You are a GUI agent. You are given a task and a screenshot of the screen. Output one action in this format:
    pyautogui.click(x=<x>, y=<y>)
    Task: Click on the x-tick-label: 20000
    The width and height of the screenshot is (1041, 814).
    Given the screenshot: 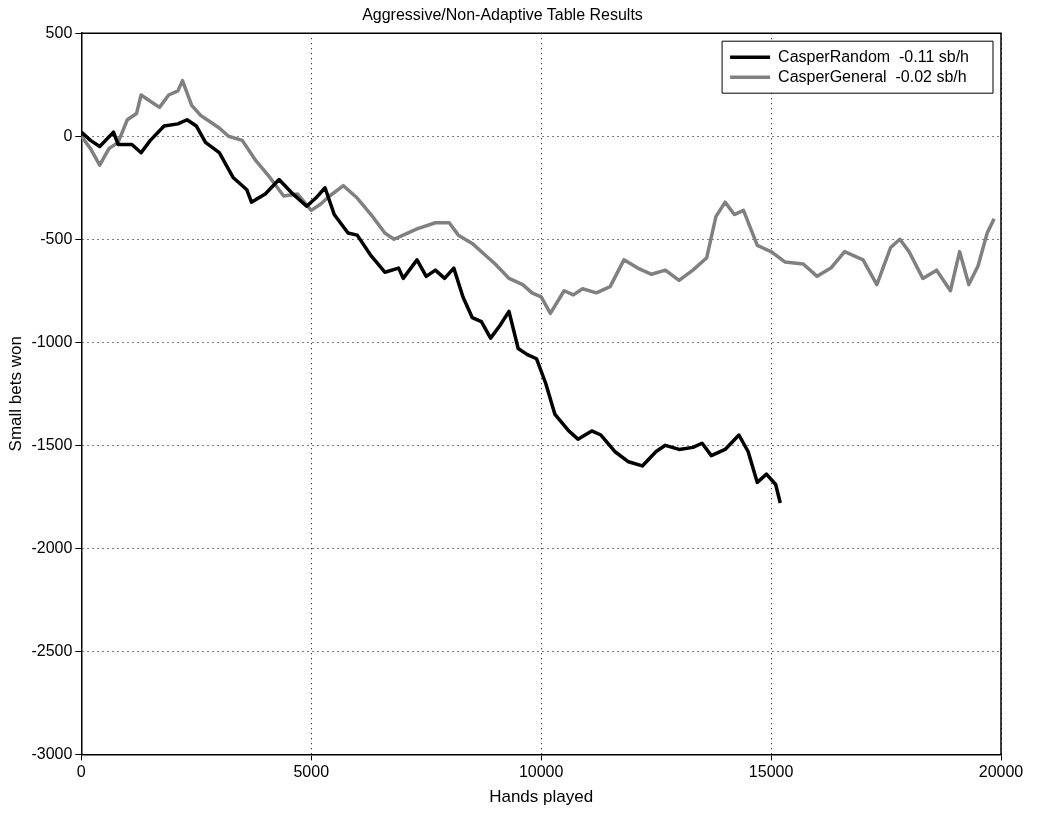 What is the action you would take?
    pyautogui.click(x=1001, y=772)
    